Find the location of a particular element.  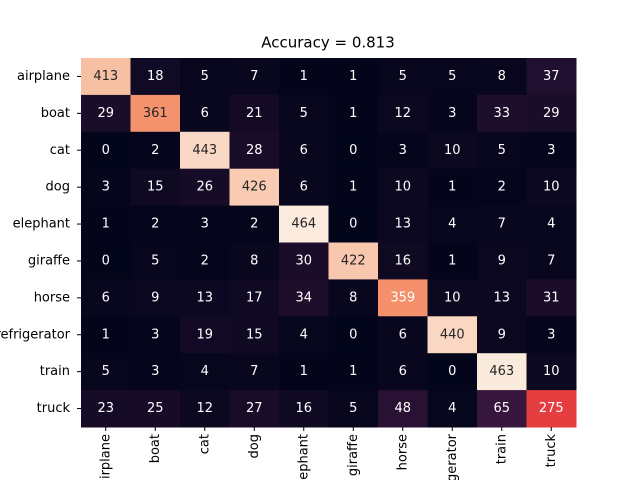

y-tick-label: giraffe is located at coordinates (49, 260).